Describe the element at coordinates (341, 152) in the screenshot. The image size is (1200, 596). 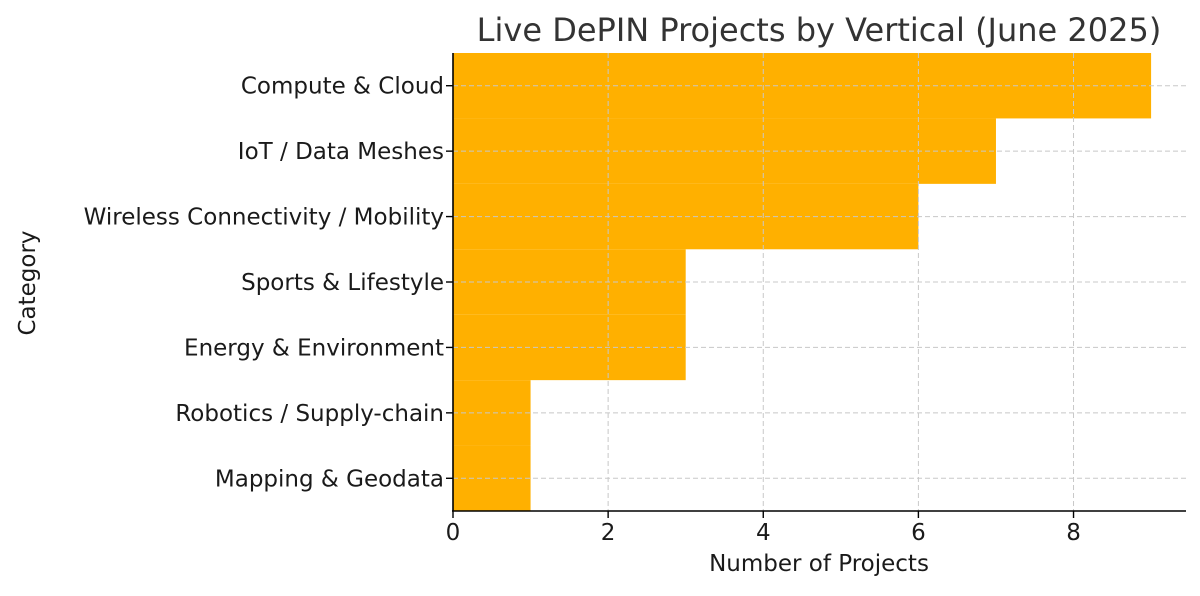
I see `y-tick-label: IoT / Data Meshes` at that location.